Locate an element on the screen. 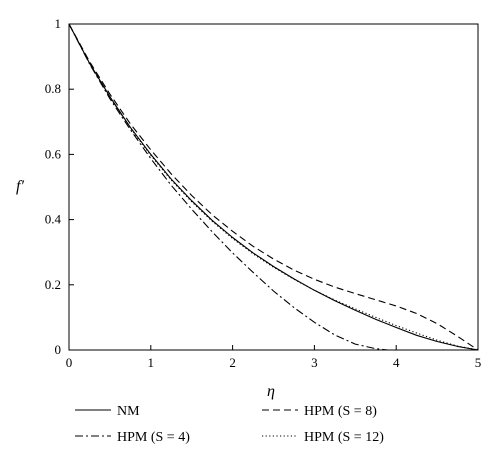  x-axis-label: η is located at coordinates (271, 391).